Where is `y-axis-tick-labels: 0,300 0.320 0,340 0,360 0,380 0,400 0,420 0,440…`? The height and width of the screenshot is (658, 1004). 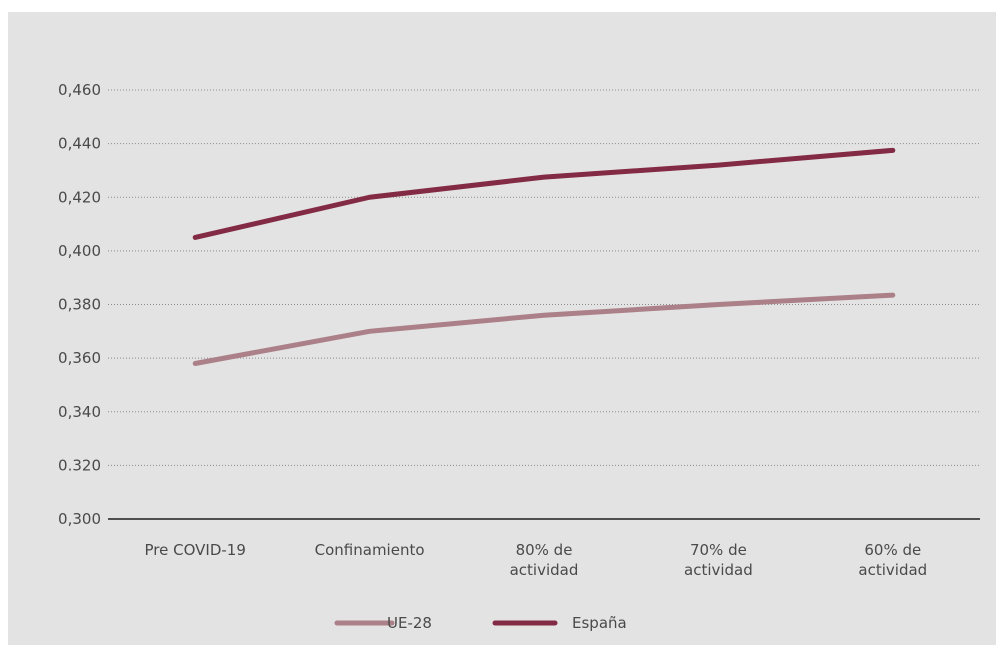
y-axis-tick-labels: 0,300 0.320 0,340 0,360 0,380 0,400 0,420 0,440… is located at coordinates (79, 304).